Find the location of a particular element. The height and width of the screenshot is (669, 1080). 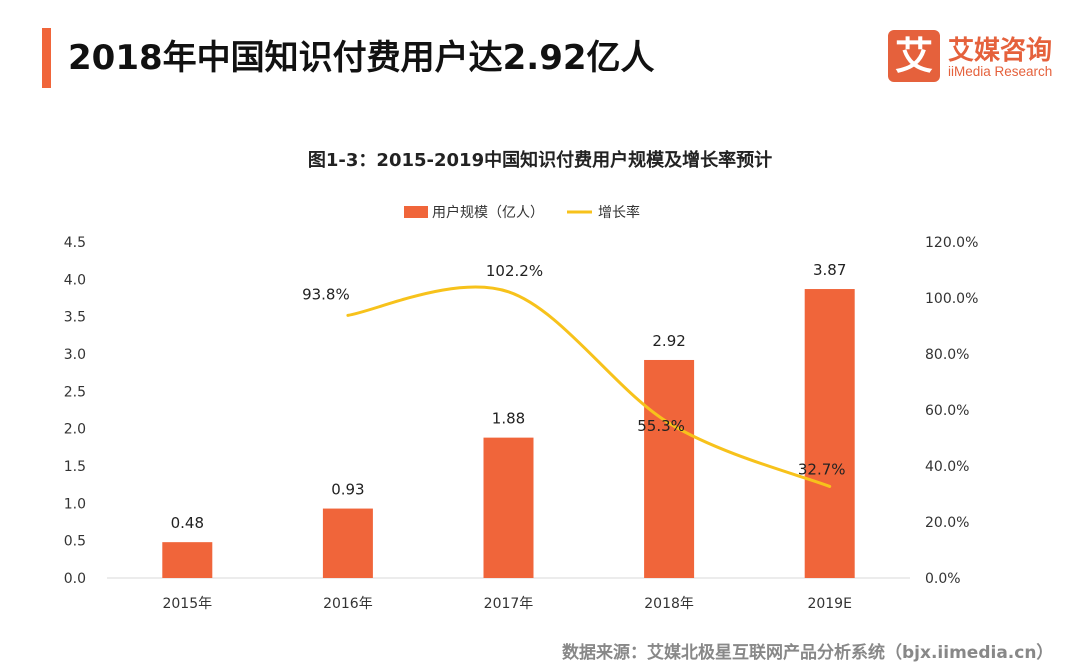

y-right-tick-label: 0.0% is located at coordinates (943, 579).